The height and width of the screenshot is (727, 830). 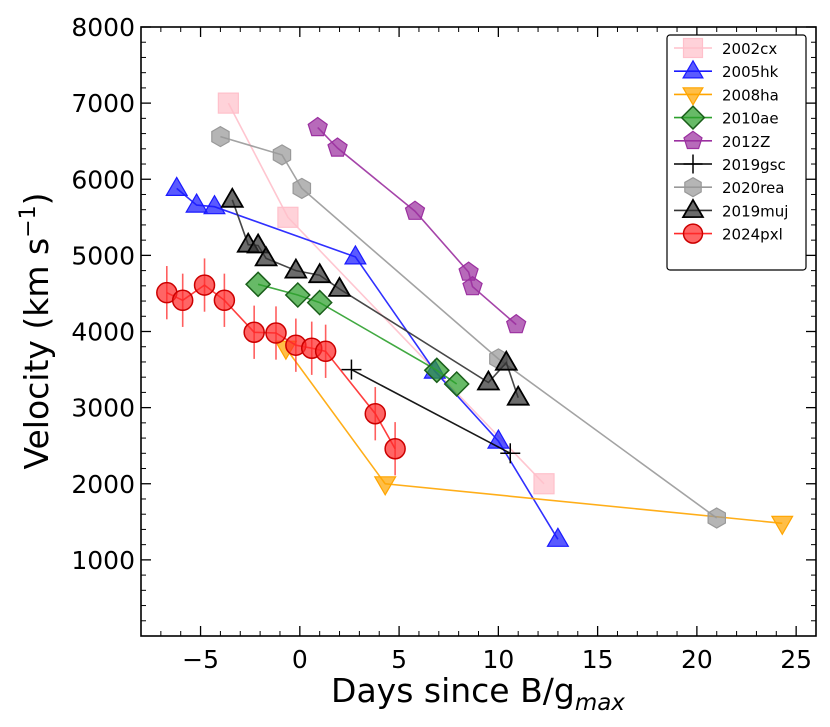 What do you see at coordinates (478, 693) in the screenshot?
I see `x-axis-label: Days since B/gmax` at bounding box center [478, 693].